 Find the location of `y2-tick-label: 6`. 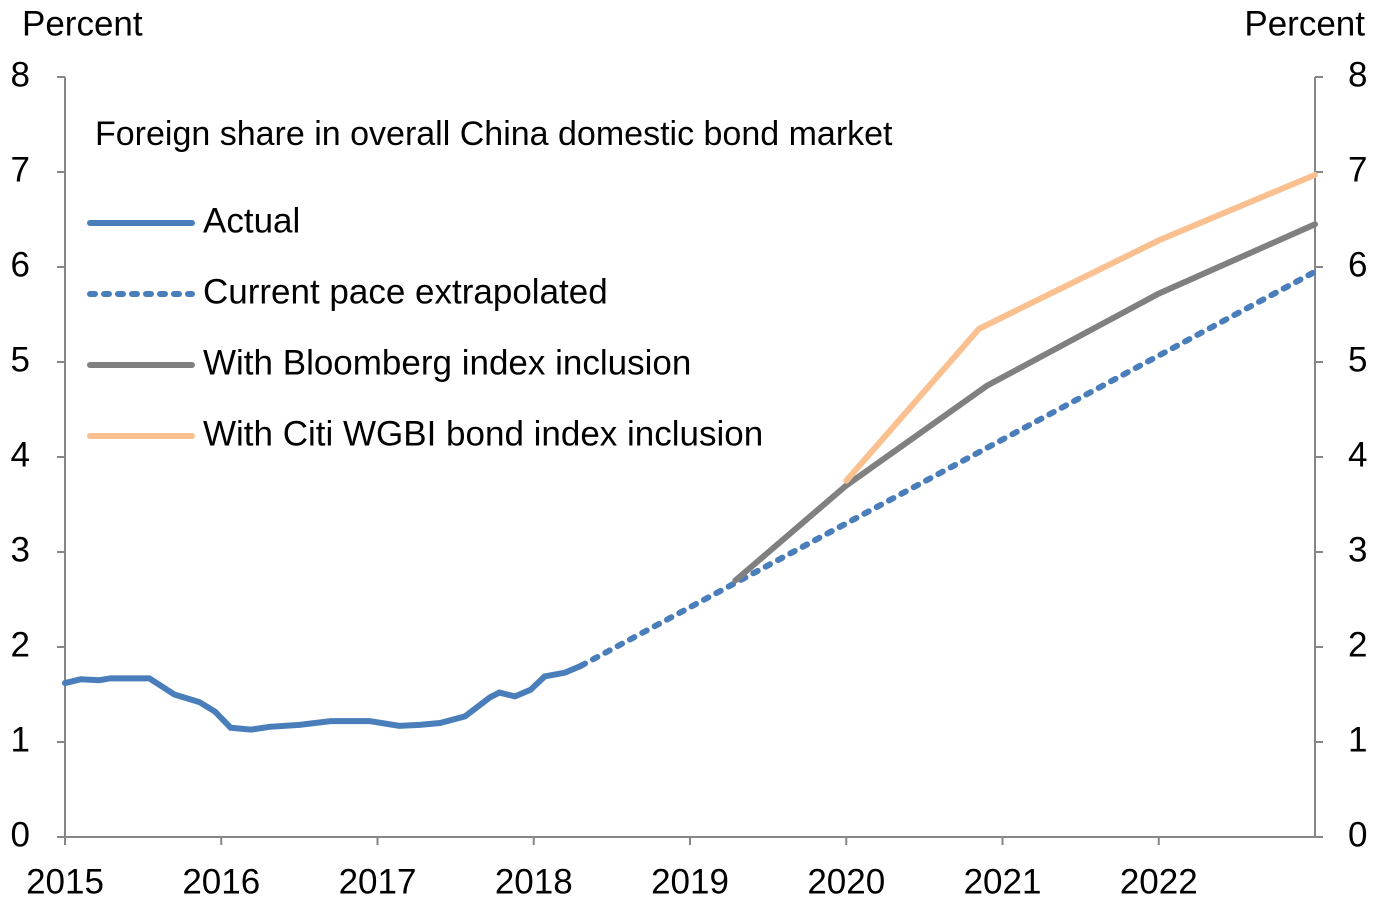

y2-tick-label: 6 is located at coordinates (1357, 264).